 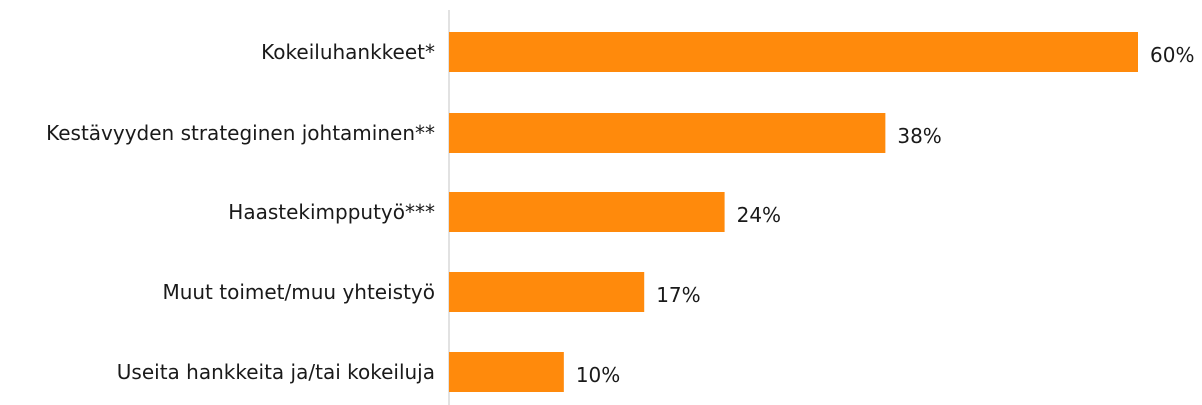 What do you see at coordinates (1172, 55) in the screenshot?
I see `value-label: 60%` at bounding box center [1172, 55].